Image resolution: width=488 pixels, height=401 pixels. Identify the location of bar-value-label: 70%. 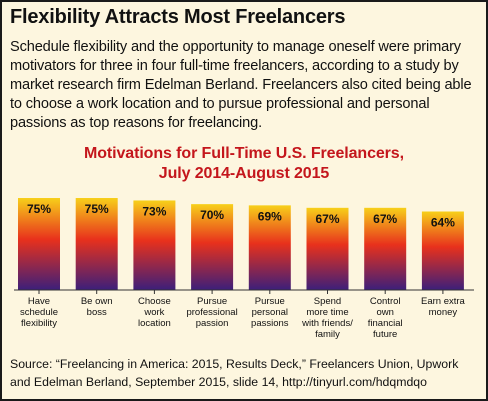
(212, 215).